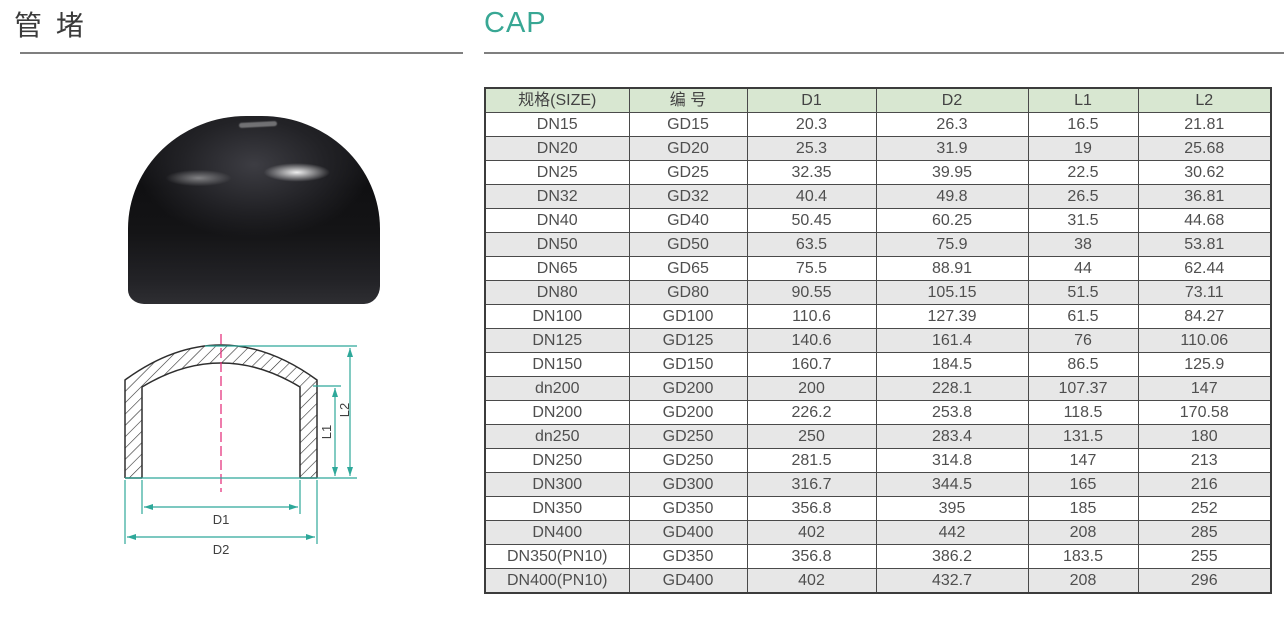 The image size is (1286, 618). What do you see at coordinates (811, 556) in the screenshot?
I see `table-cell: 356.8` at bounding box center [811, 556].